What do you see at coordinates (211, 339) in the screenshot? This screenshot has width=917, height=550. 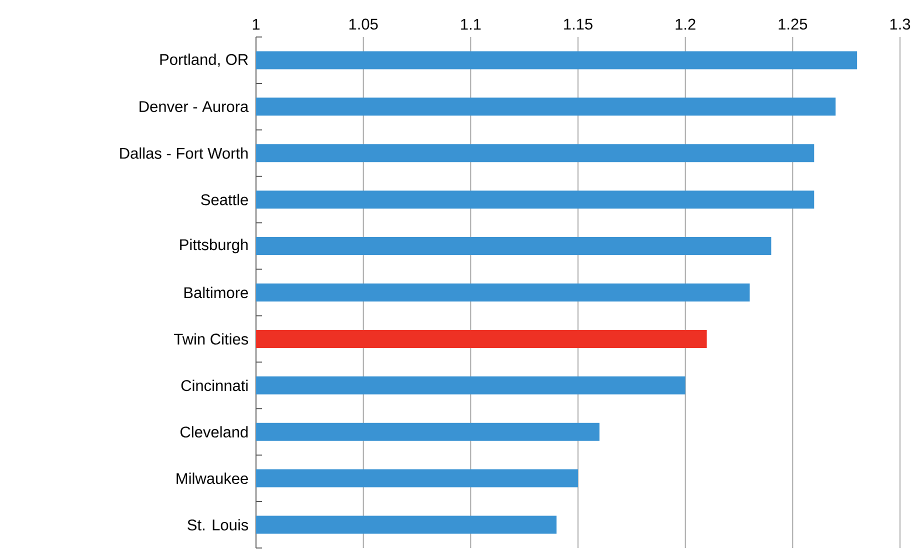 I see `y-tick-label: Twin Cities` at bounding box center [211, 339].